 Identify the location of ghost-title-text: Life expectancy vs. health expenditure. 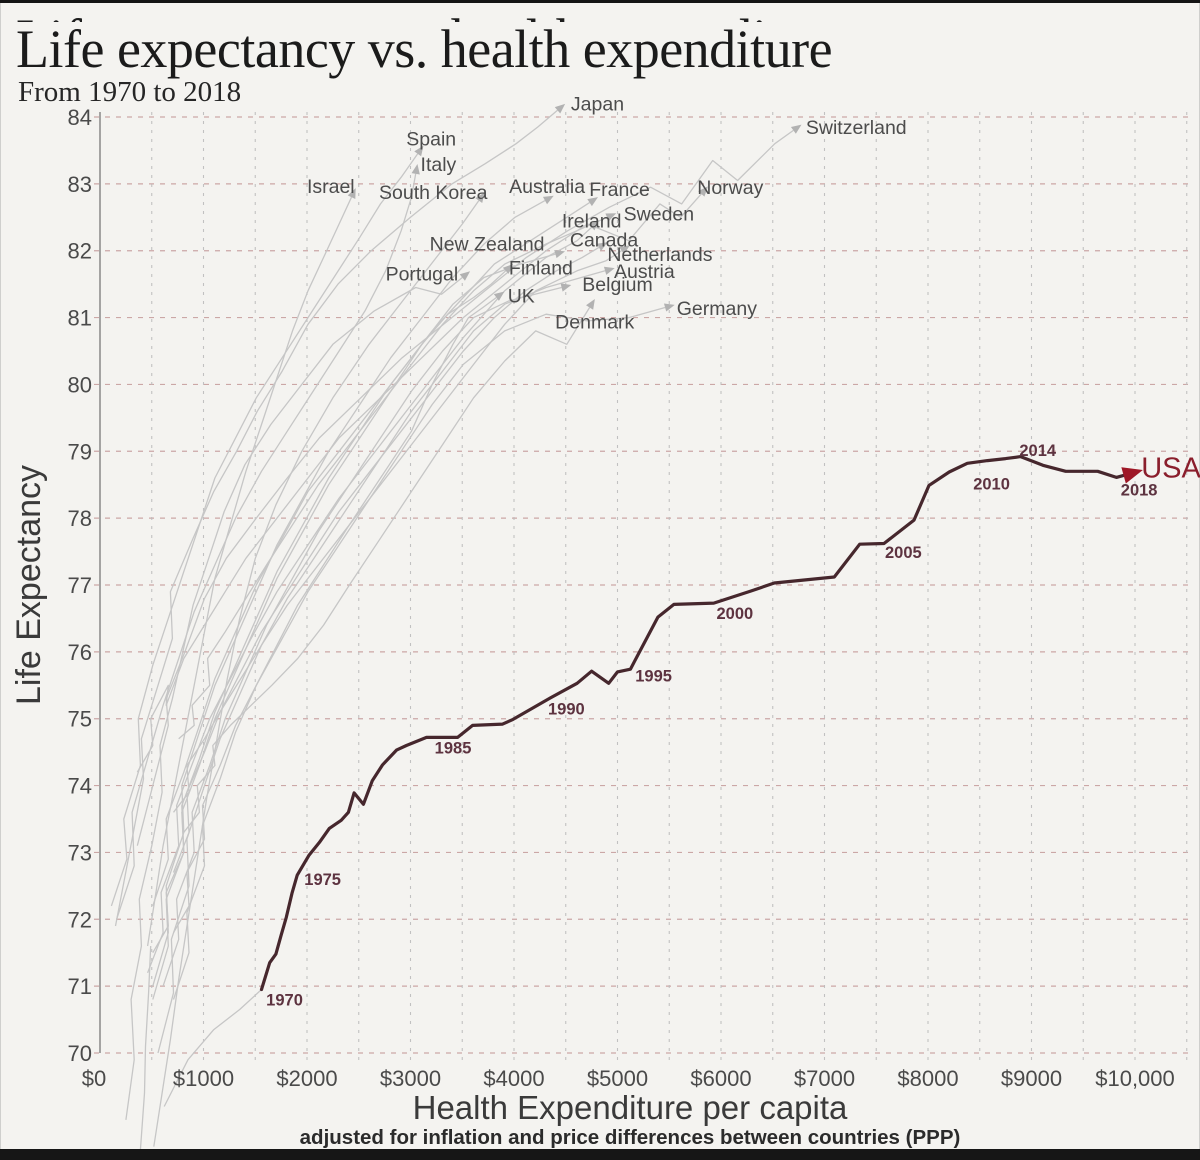
(606, 13).